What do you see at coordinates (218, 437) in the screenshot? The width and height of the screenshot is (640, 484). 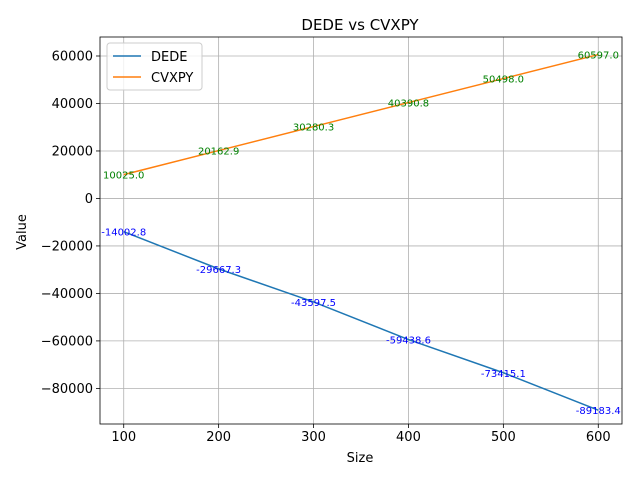 I see `x-tick-label: 200` at bounding box center [218, 437].